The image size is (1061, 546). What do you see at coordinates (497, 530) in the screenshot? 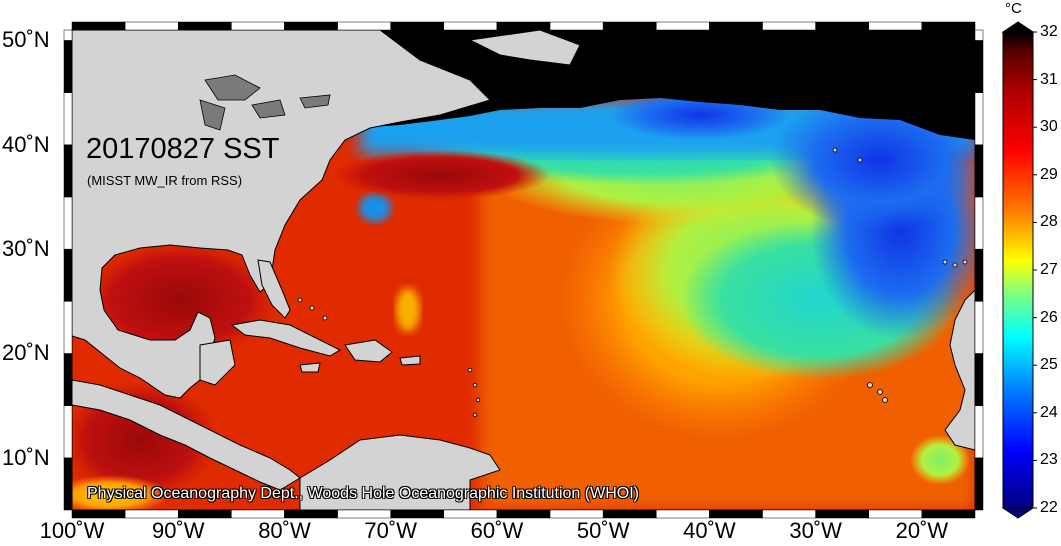
I see `x-tick-label: 60˚W` at bounding box center [497, 530].